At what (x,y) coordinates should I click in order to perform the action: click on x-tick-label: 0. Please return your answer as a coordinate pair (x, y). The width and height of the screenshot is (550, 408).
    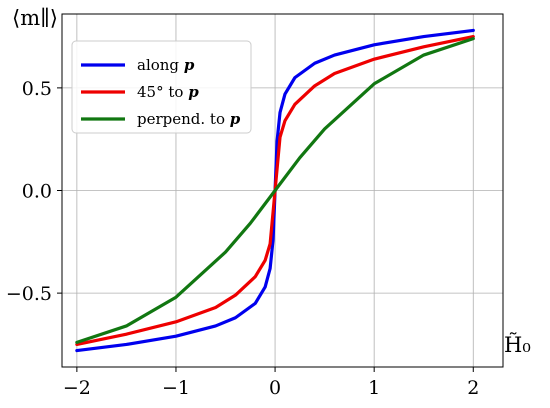
    Looking at the image, I should click on (275, 388).